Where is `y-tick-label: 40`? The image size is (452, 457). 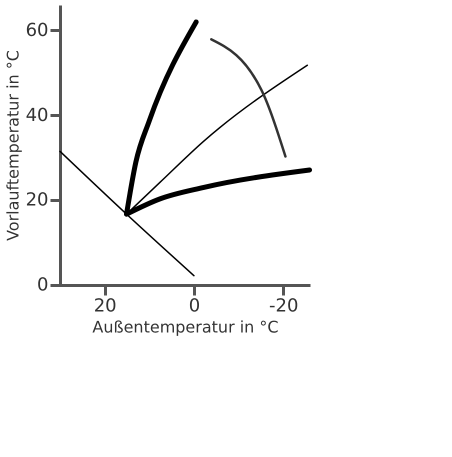 y-tick-label: 40 is located at coordinates (37, 115).